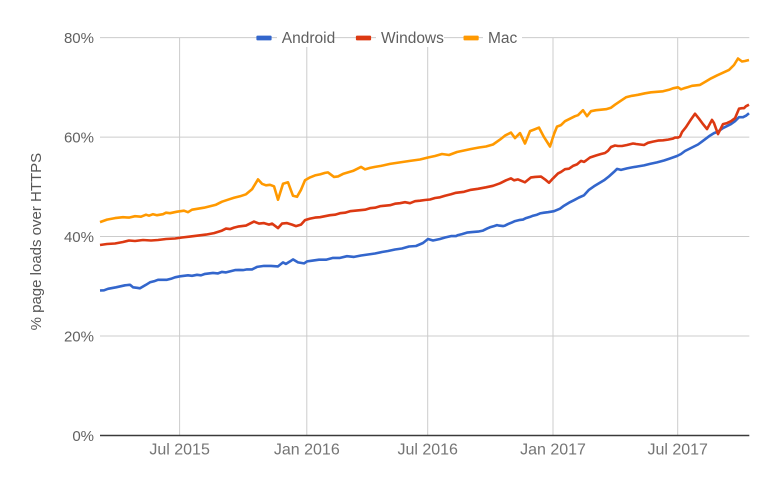  Describe the element at coordinates (36, 242) in the screenshot. I see `svg-text: % page loads over HTTPS` at that location.